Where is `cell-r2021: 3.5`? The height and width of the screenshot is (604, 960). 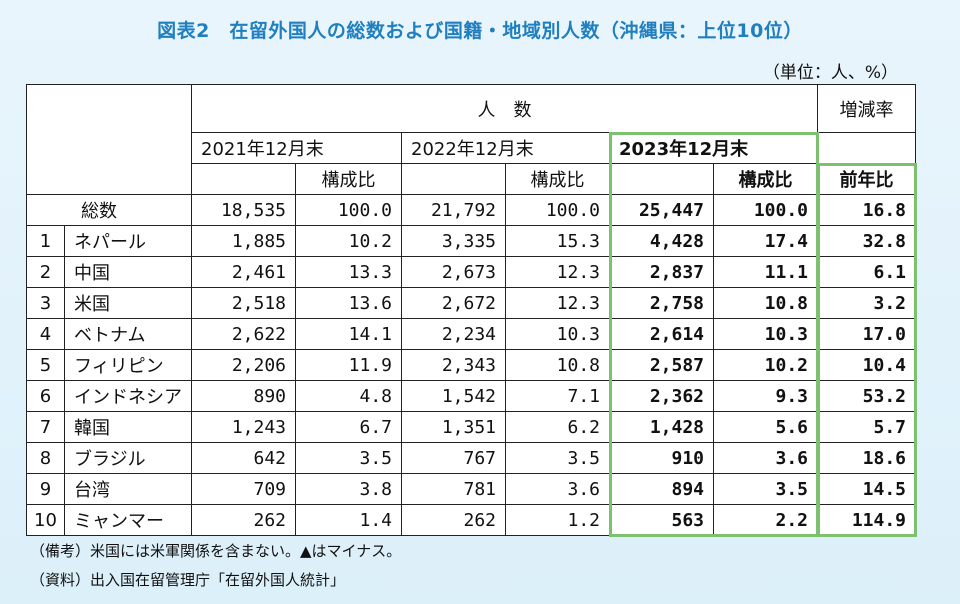
cell-r2021: 3.5 is located at coordinates (348, 458).